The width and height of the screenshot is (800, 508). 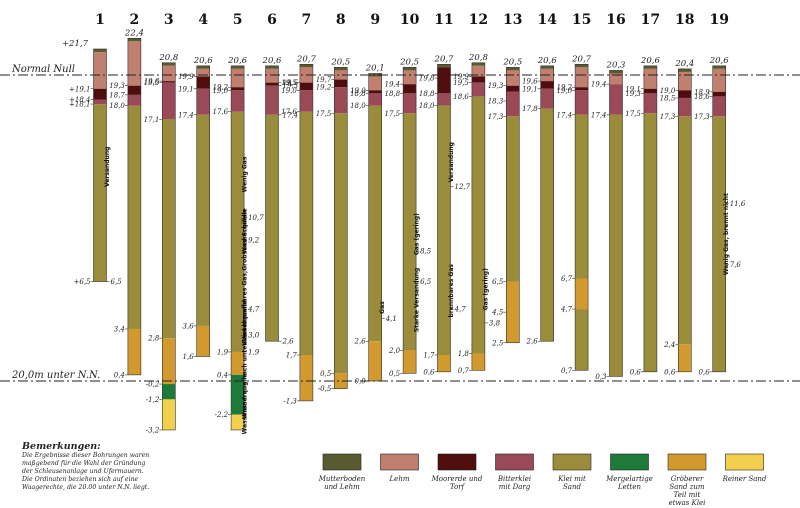 I want to click on legend-swatch, so click(x=744, y=462).